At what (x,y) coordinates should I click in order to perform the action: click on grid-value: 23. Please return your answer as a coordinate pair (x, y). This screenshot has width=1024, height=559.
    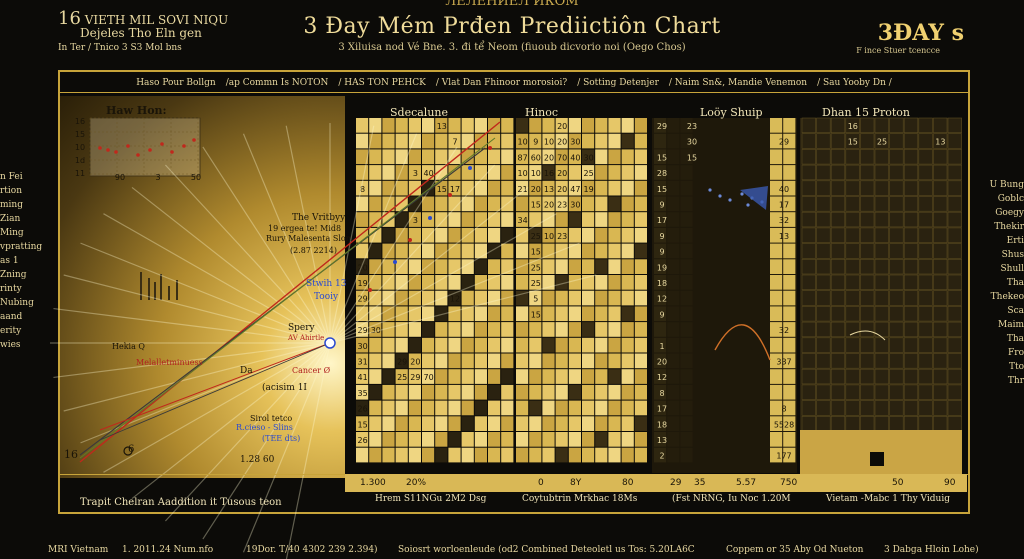
    Looking at the image, I should click on (562, 236).